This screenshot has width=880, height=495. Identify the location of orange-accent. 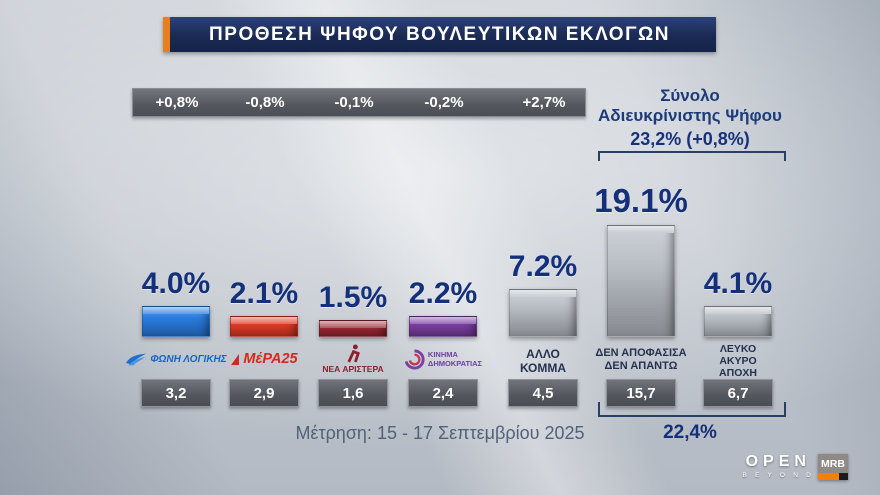
(166, 34).